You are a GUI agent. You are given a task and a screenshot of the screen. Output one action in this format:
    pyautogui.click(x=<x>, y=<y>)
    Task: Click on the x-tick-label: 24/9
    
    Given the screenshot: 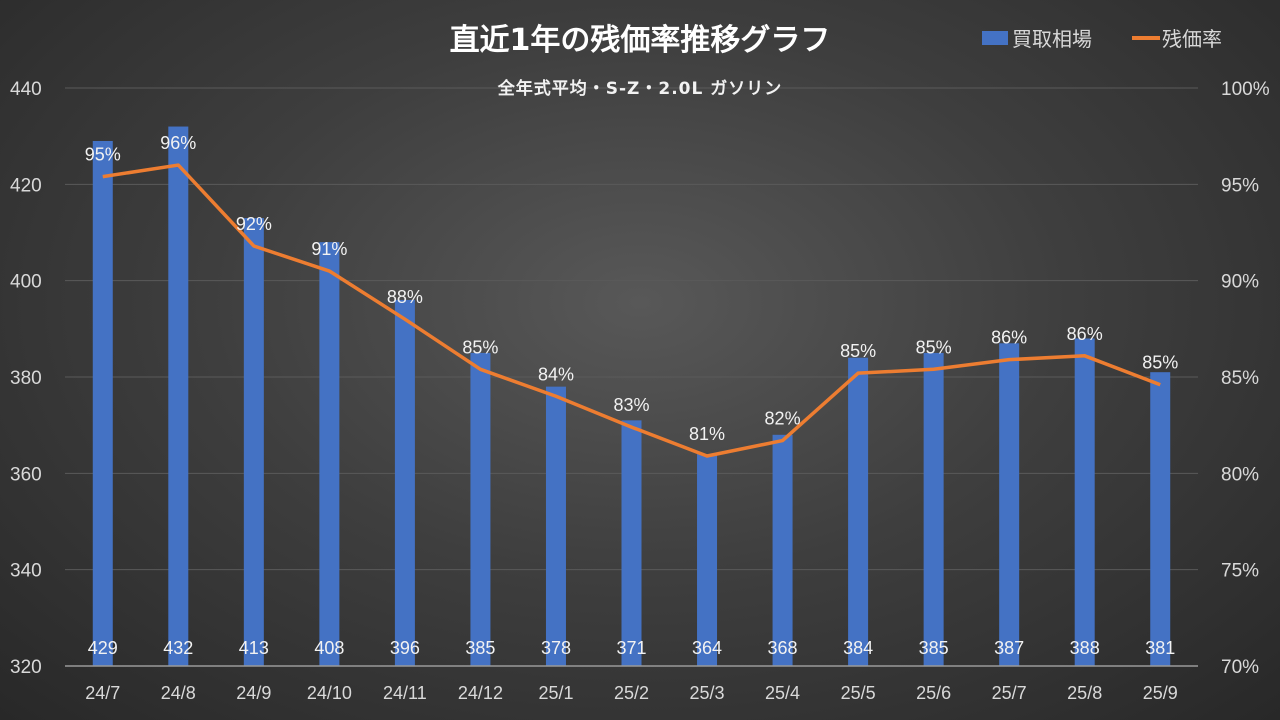 What is the action you would take?
    pyautogui.click(x=253, y=693)
    